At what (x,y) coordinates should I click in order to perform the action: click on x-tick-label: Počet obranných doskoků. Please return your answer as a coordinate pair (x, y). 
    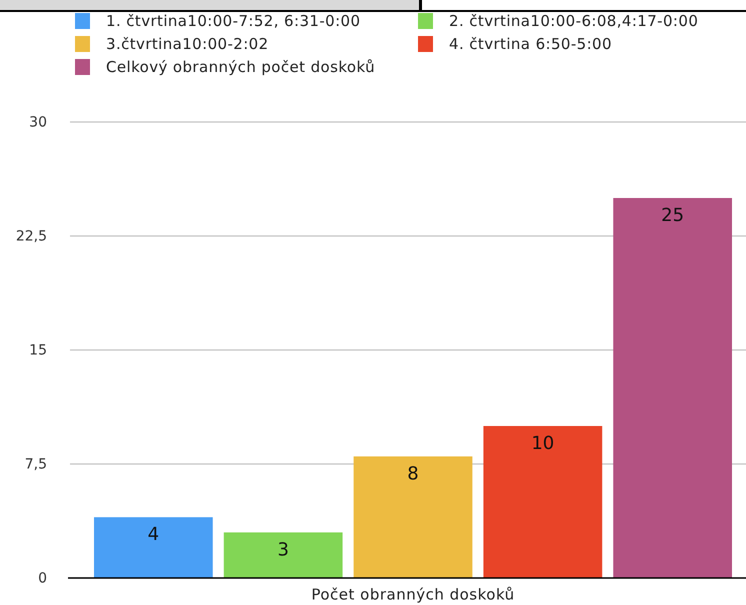
    Looking at the image, I should click on (413, 595).